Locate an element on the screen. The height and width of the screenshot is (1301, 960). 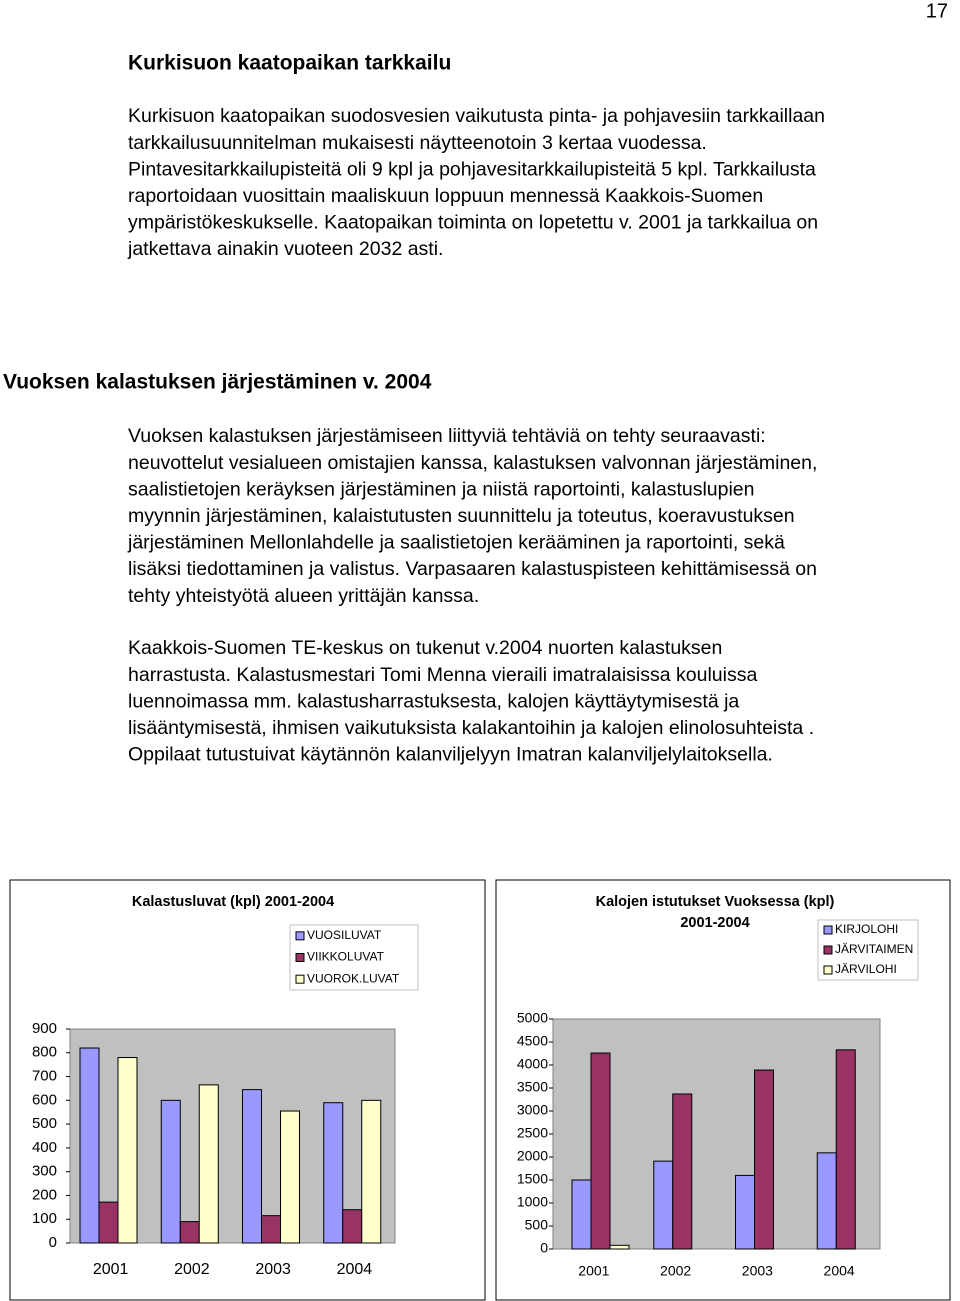
y-tick-label: 600 is located at coordinates (44, 1099).